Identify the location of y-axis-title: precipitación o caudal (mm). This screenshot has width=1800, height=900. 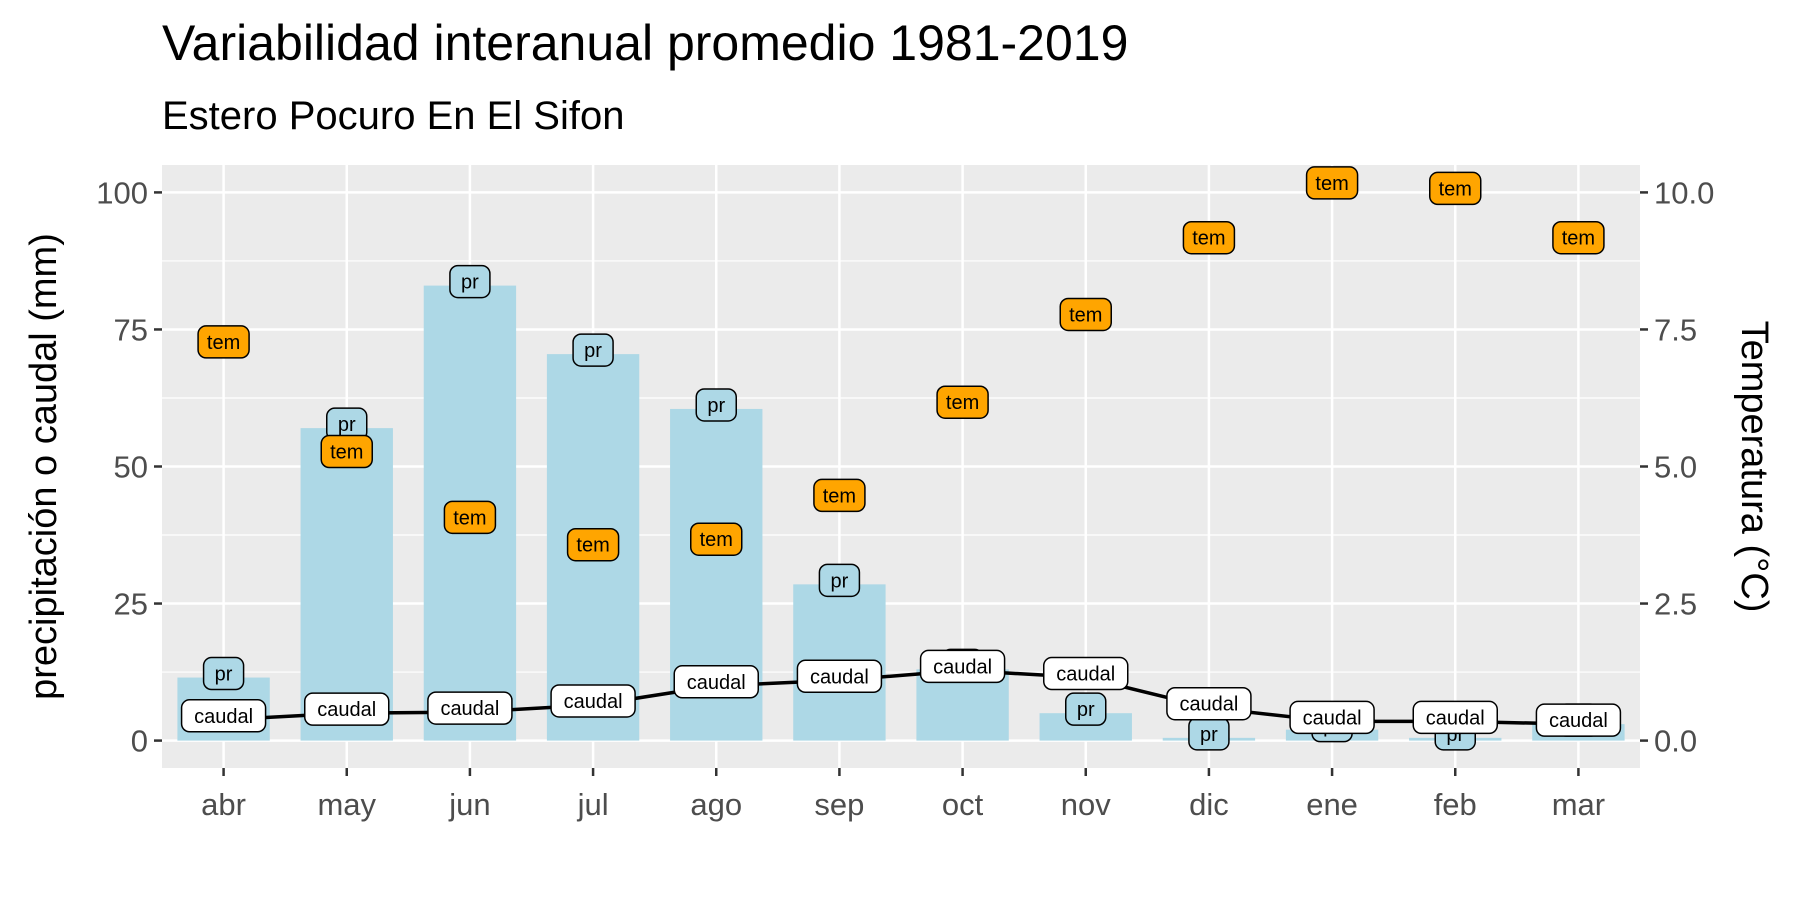
(44, 466).